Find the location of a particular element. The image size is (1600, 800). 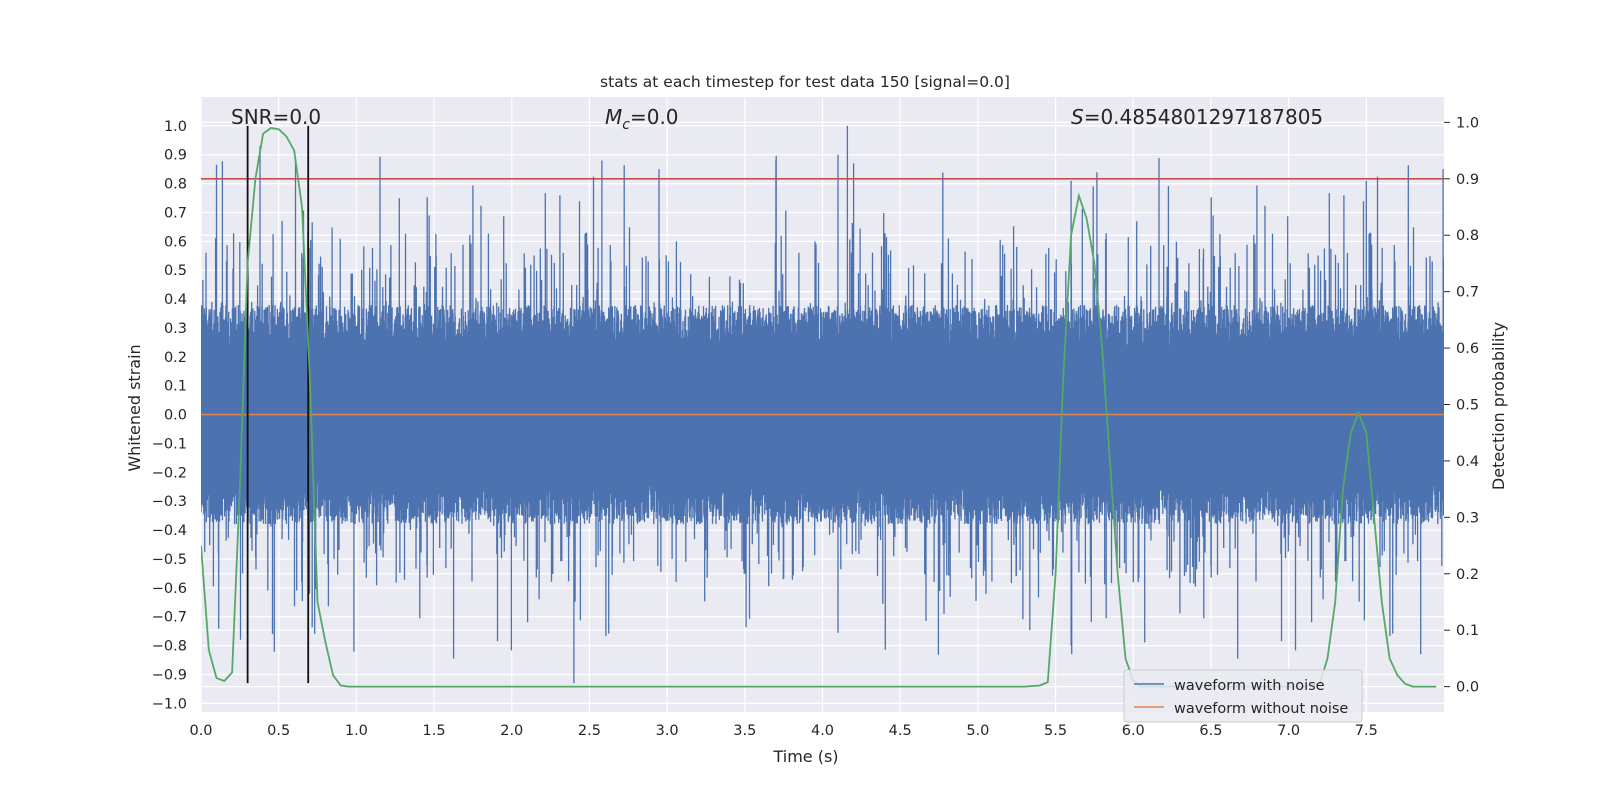

y-tick-label: −0.4 is located at coordinates (169, 531).